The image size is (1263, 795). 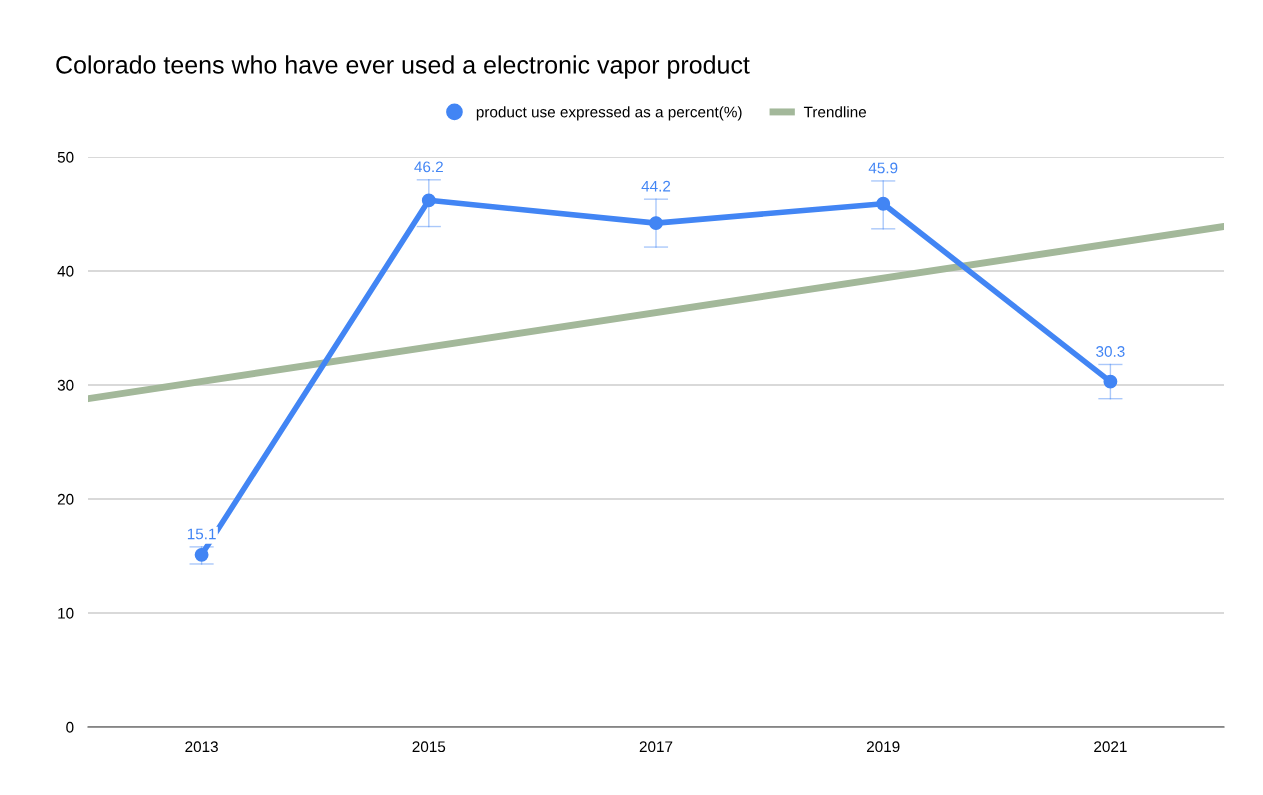 What do you see at coordinates (656, 747) in the screenshot?
I see `x-tick-label: 2017` at bounding box center [656, 747].